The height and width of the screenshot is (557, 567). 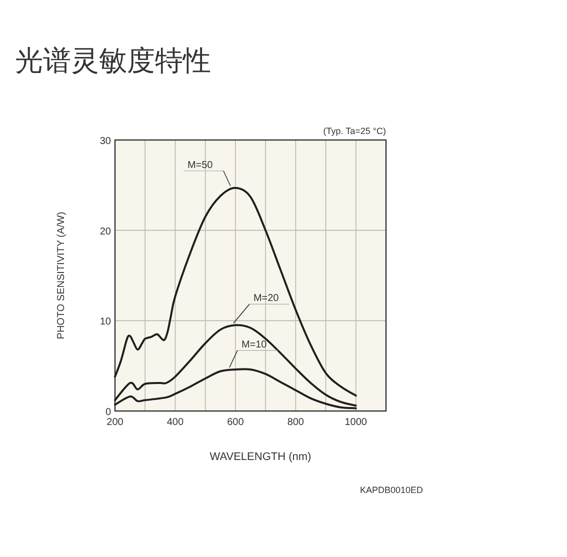 What do you see at coordinates (254, 344) in the screenshot?
I see `series-label: M=10` at bounding box center [254, 344].